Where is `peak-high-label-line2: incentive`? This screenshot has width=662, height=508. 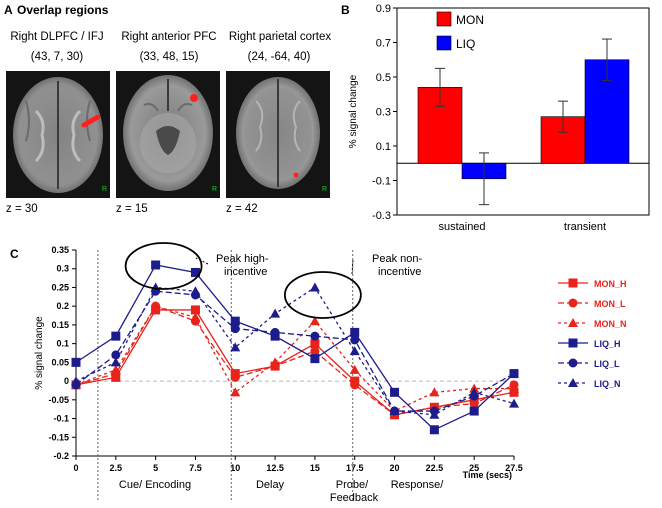 peak-high-label-line2: incentive is located at coordinates (245, 272).